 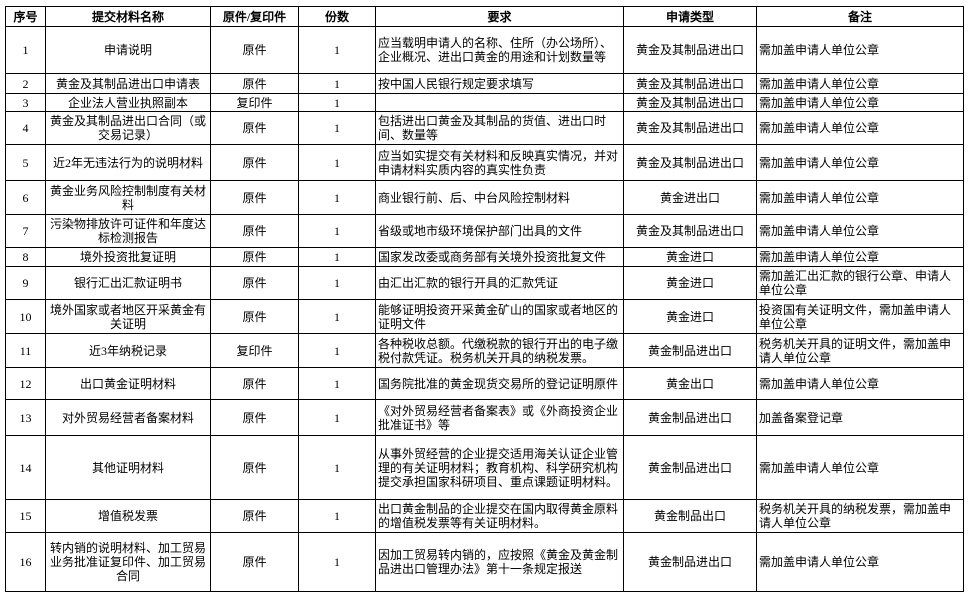 What do you see at coordinates (499, 102) in the screenshot?
I see `table-cell` at bounding box center [499, 102].